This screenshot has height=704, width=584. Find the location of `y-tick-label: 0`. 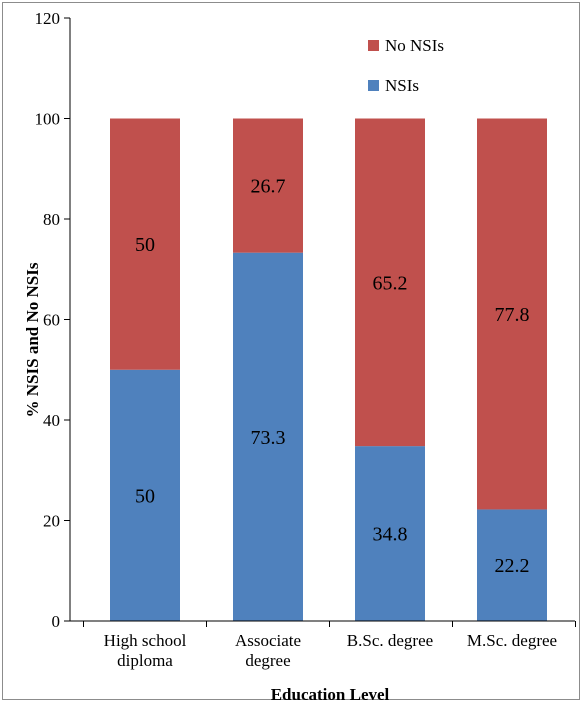

y-tick-label: 0 is located at coordinates (56, 621).